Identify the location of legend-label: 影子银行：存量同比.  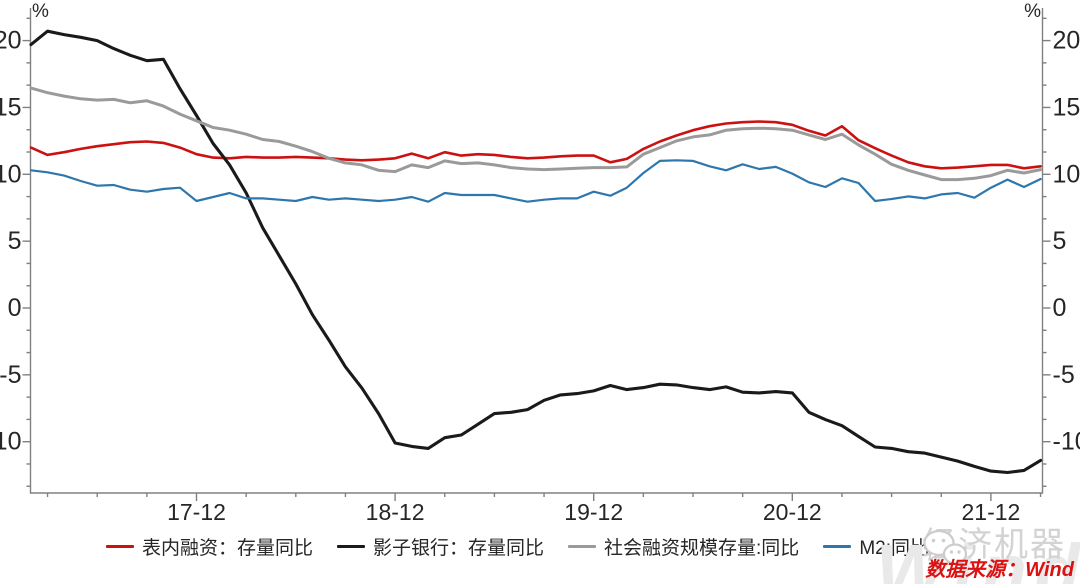
(459, 548).